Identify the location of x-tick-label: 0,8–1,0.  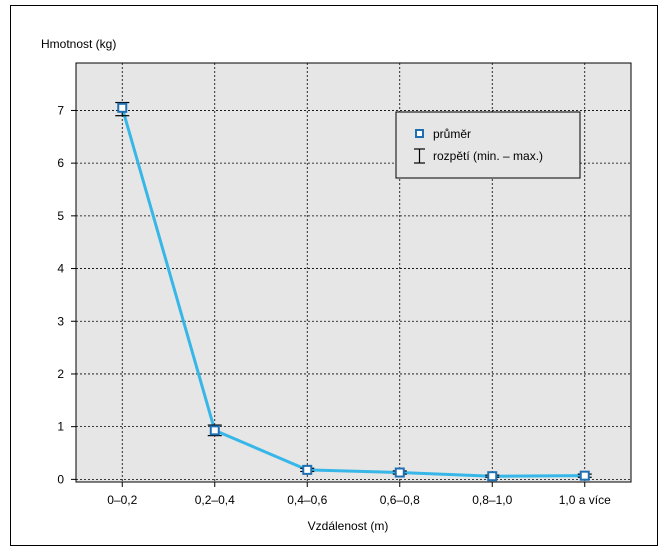
(492, 500).